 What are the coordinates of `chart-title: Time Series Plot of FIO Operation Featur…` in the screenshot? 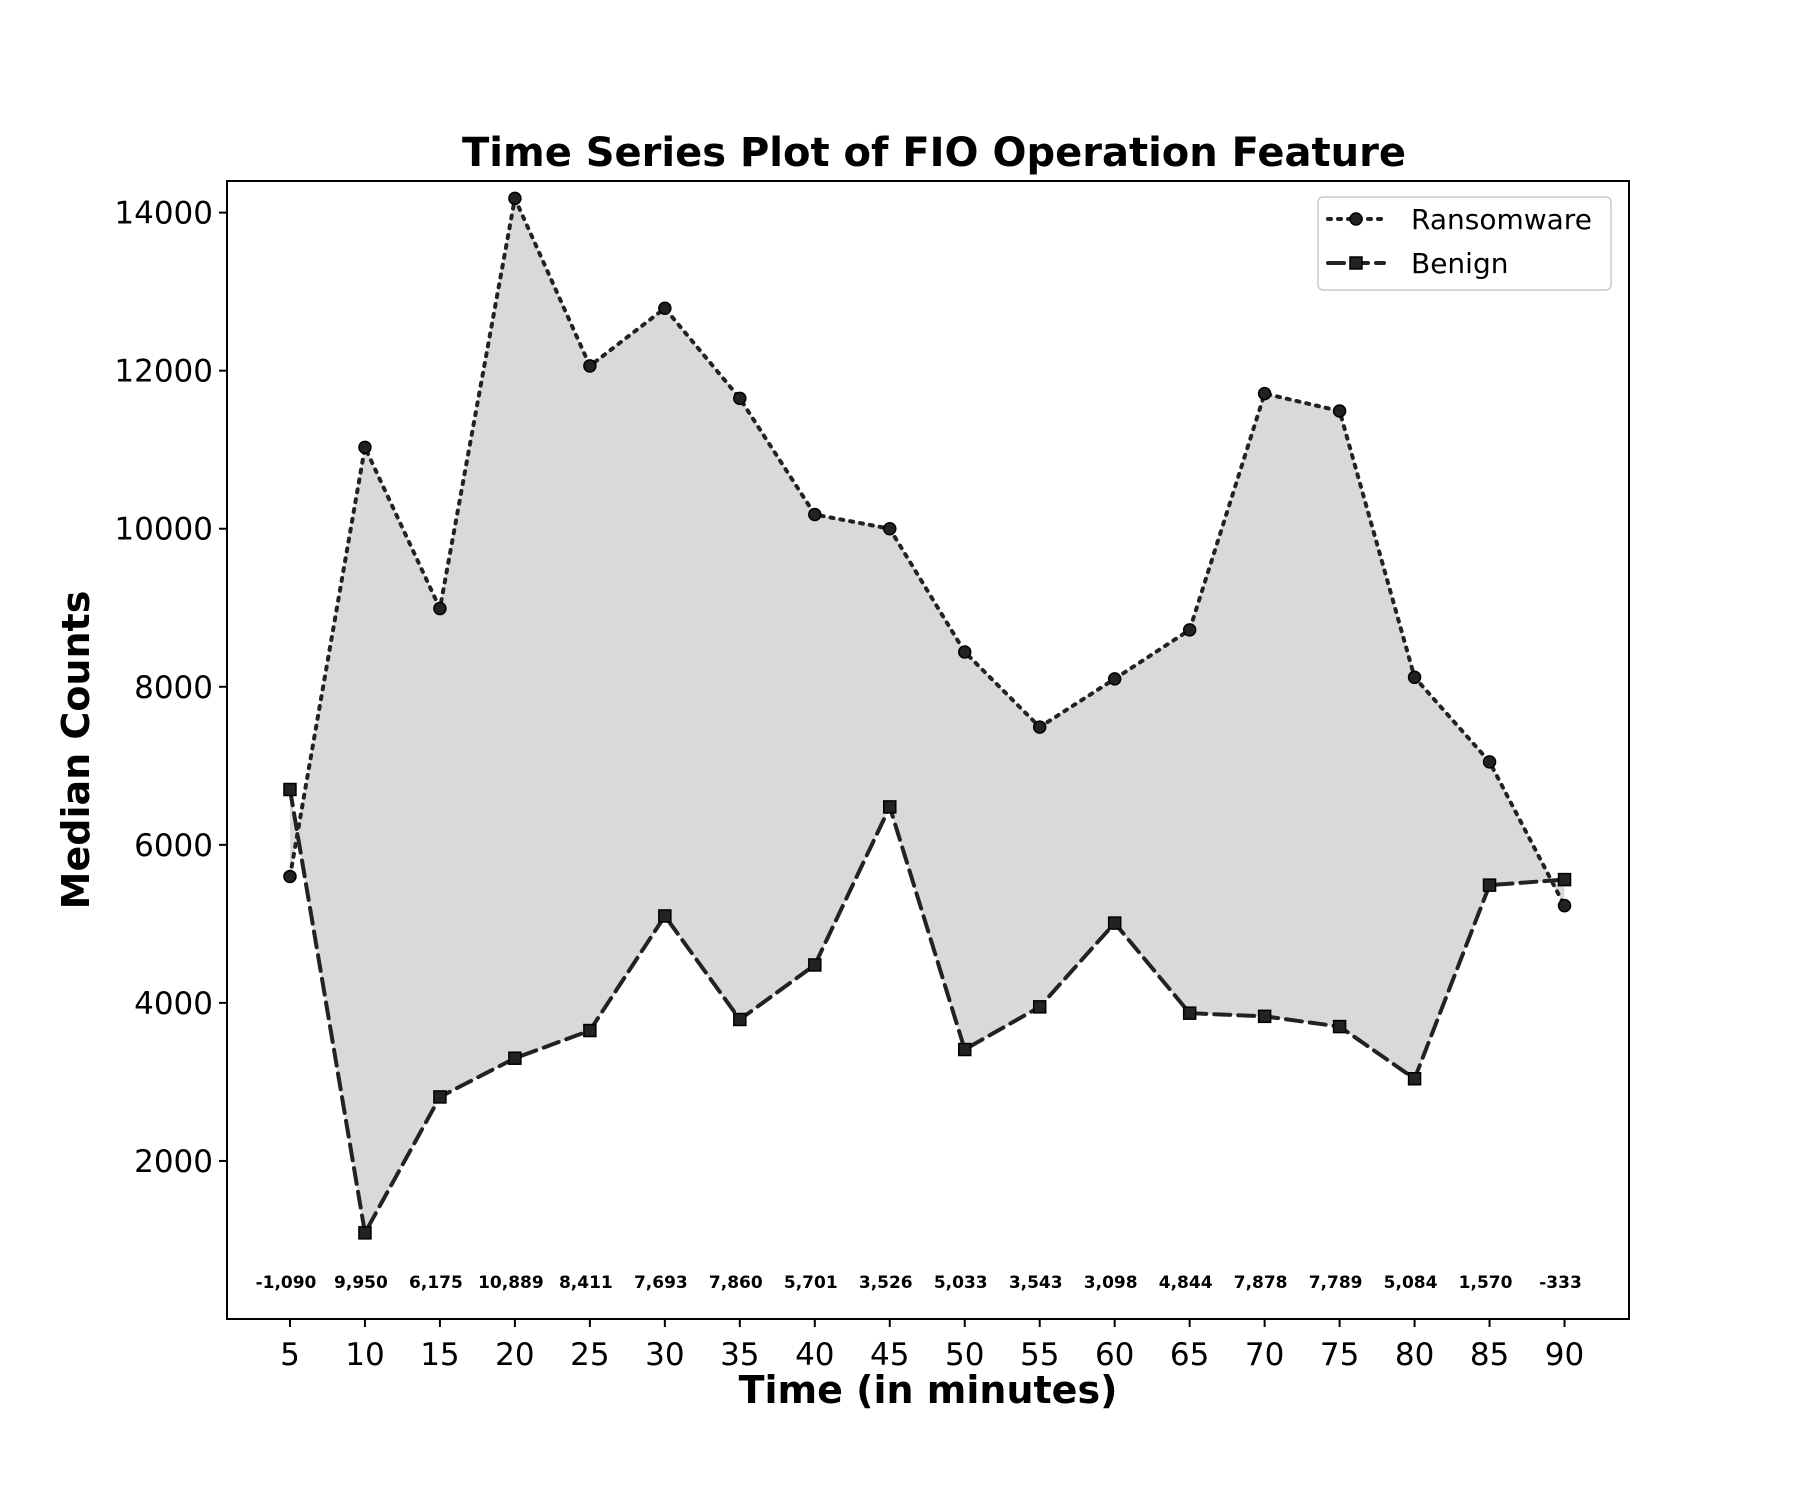 It's located at (934, 153).